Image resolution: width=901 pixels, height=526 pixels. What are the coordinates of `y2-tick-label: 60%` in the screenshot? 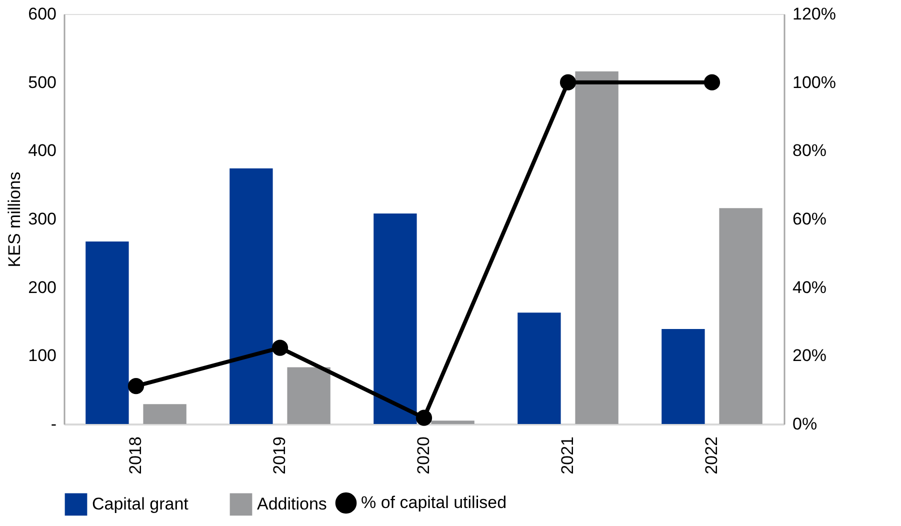 It's located at (809, 219).